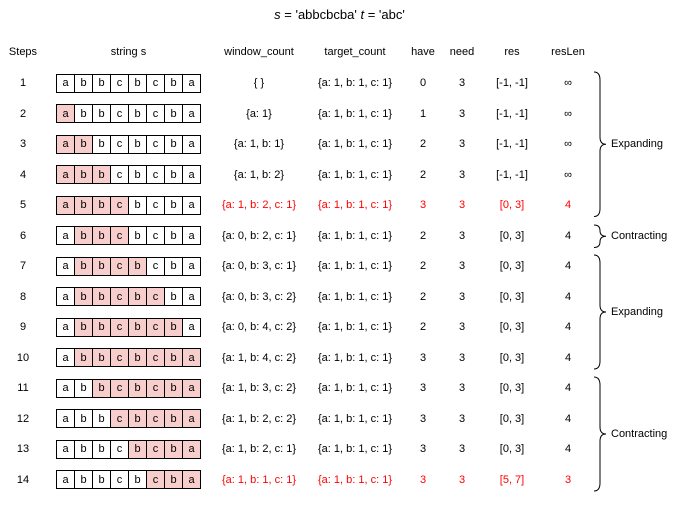  Describe the element at coordinates (23, 113) in the screenshot. I see `step-number: 2` at that location.